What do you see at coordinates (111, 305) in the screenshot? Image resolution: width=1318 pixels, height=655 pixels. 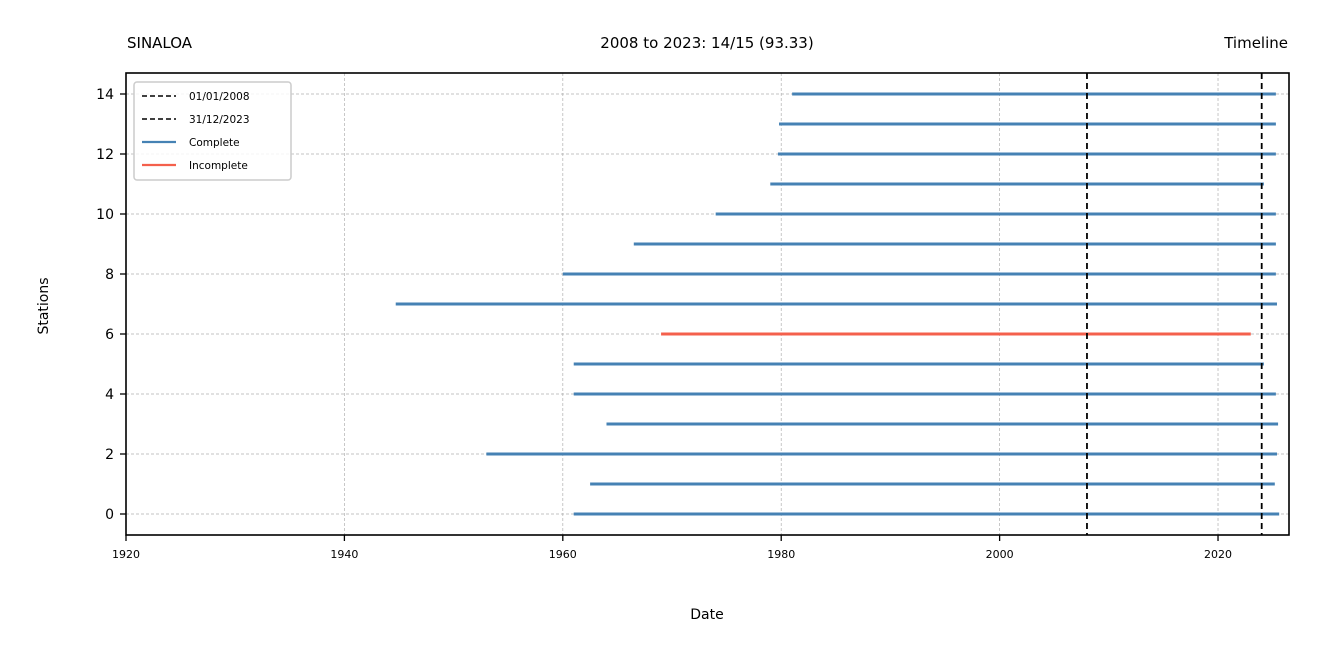 I see `y-axis-ticks: 0 2 4 6 8 10 12 14` at bounding box center [111, 305].